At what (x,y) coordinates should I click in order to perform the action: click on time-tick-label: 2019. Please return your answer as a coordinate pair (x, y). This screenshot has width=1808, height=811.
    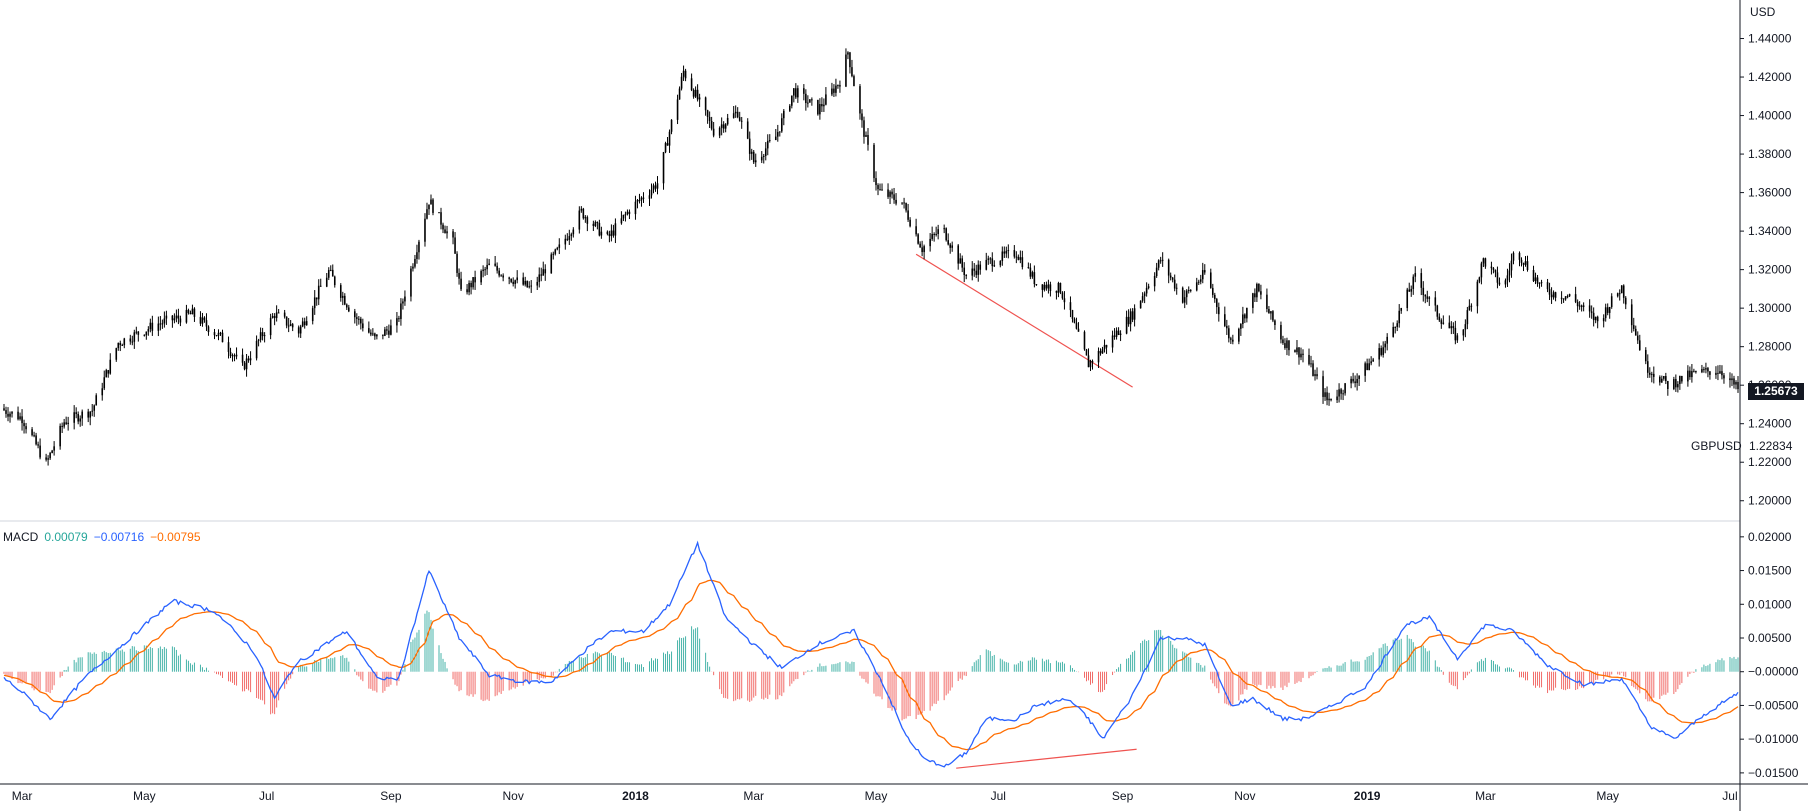
    Looking at the image, I should click on (1367, 796).